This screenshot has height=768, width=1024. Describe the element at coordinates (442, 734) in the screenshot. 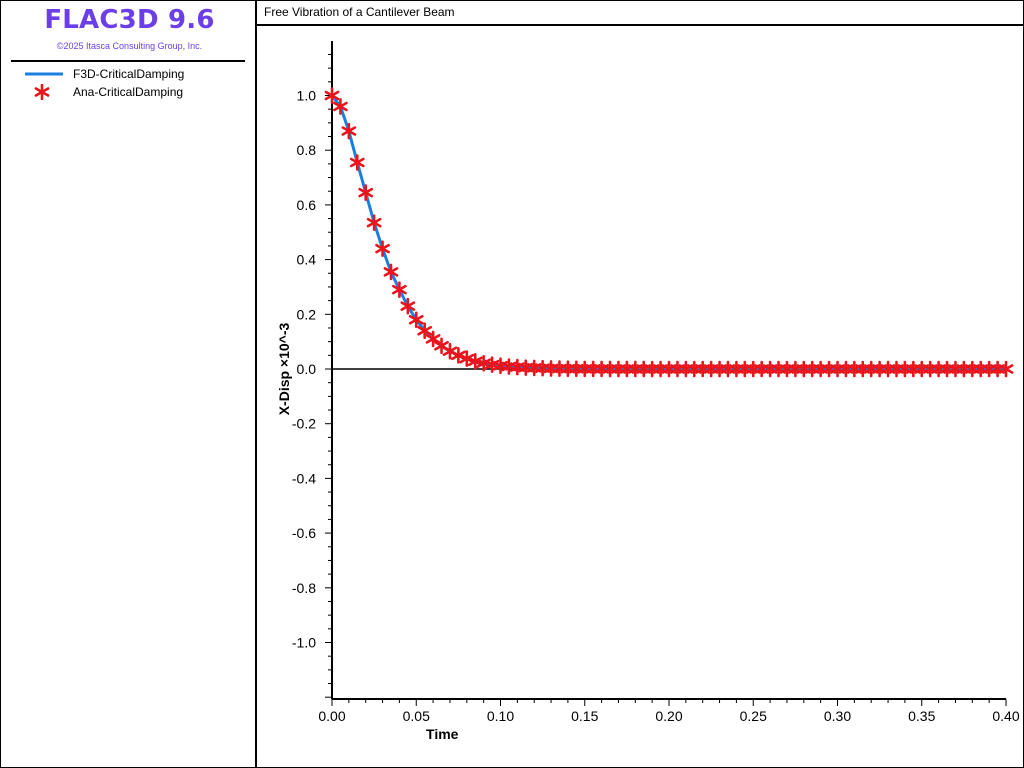

I see `x-axis-title: Time` at that location.